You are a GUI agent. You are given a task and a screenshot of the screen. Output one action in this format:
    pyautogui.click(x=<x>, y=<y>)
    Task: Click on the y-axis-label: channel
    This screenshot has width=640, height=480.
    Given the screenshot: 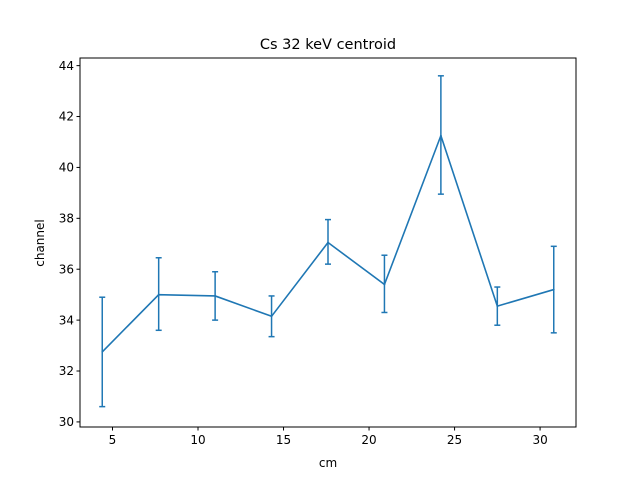 What is the action you would take?
    pyautogui.click(x=40, y=242)
    